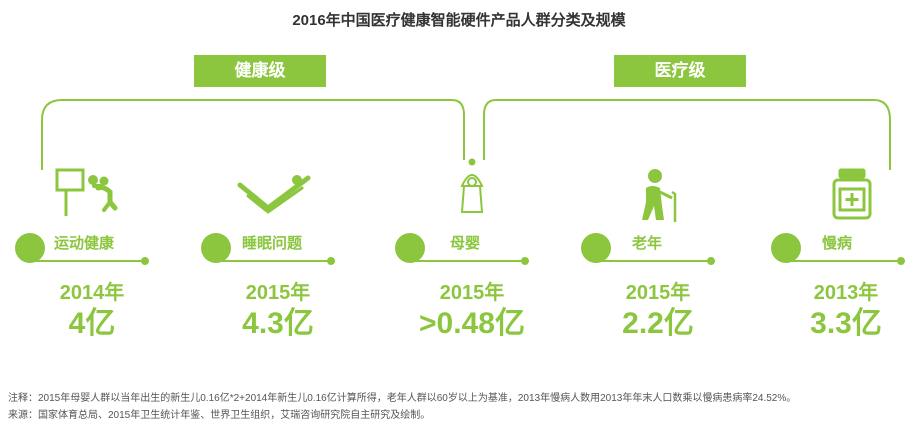 Image resolution: width=918 pixels, height=431 pixels. Describe the element at coordinates (658, 323) in the screenshot. I see `value-label-elderly: 2.2亿` at that location.